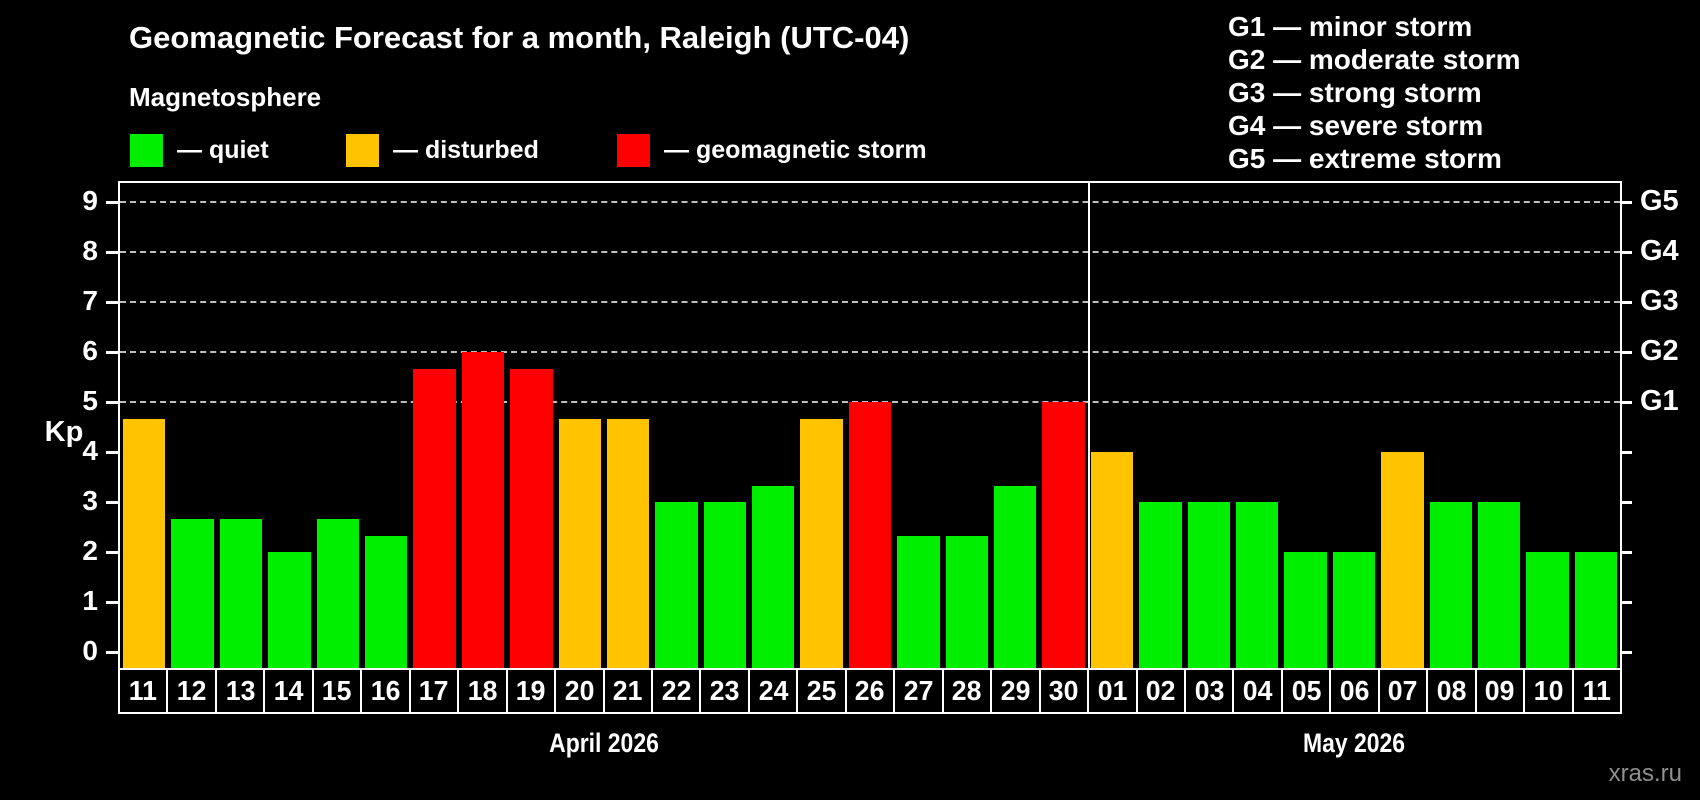 This screenshot has width=1700, height=800. I want to click on day-label-text: 22, so click(676, 690).